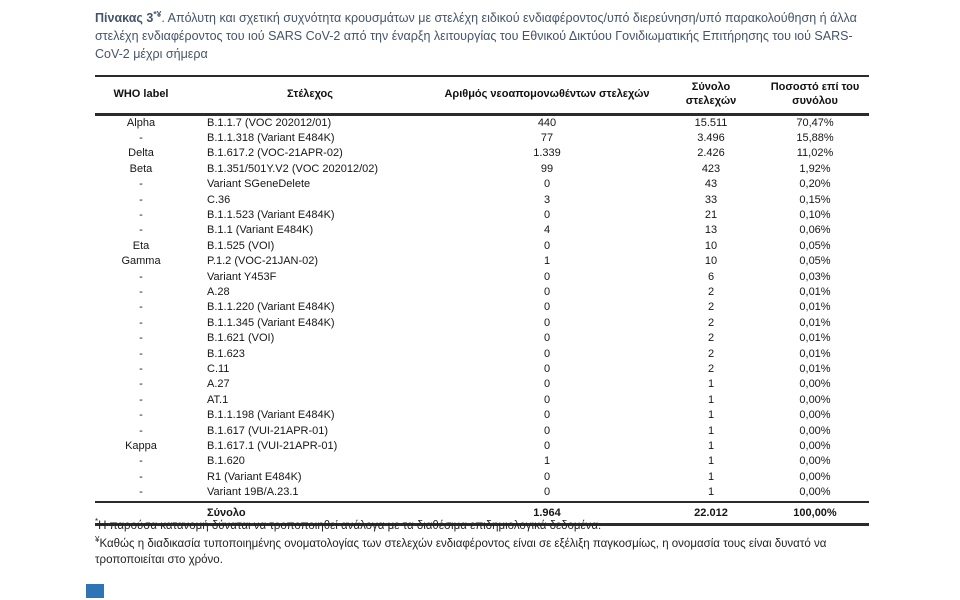 The image size is (960, 600). I want to click on cell-strain: B.1.1.220 (Variant E484K), so click(271, 307).